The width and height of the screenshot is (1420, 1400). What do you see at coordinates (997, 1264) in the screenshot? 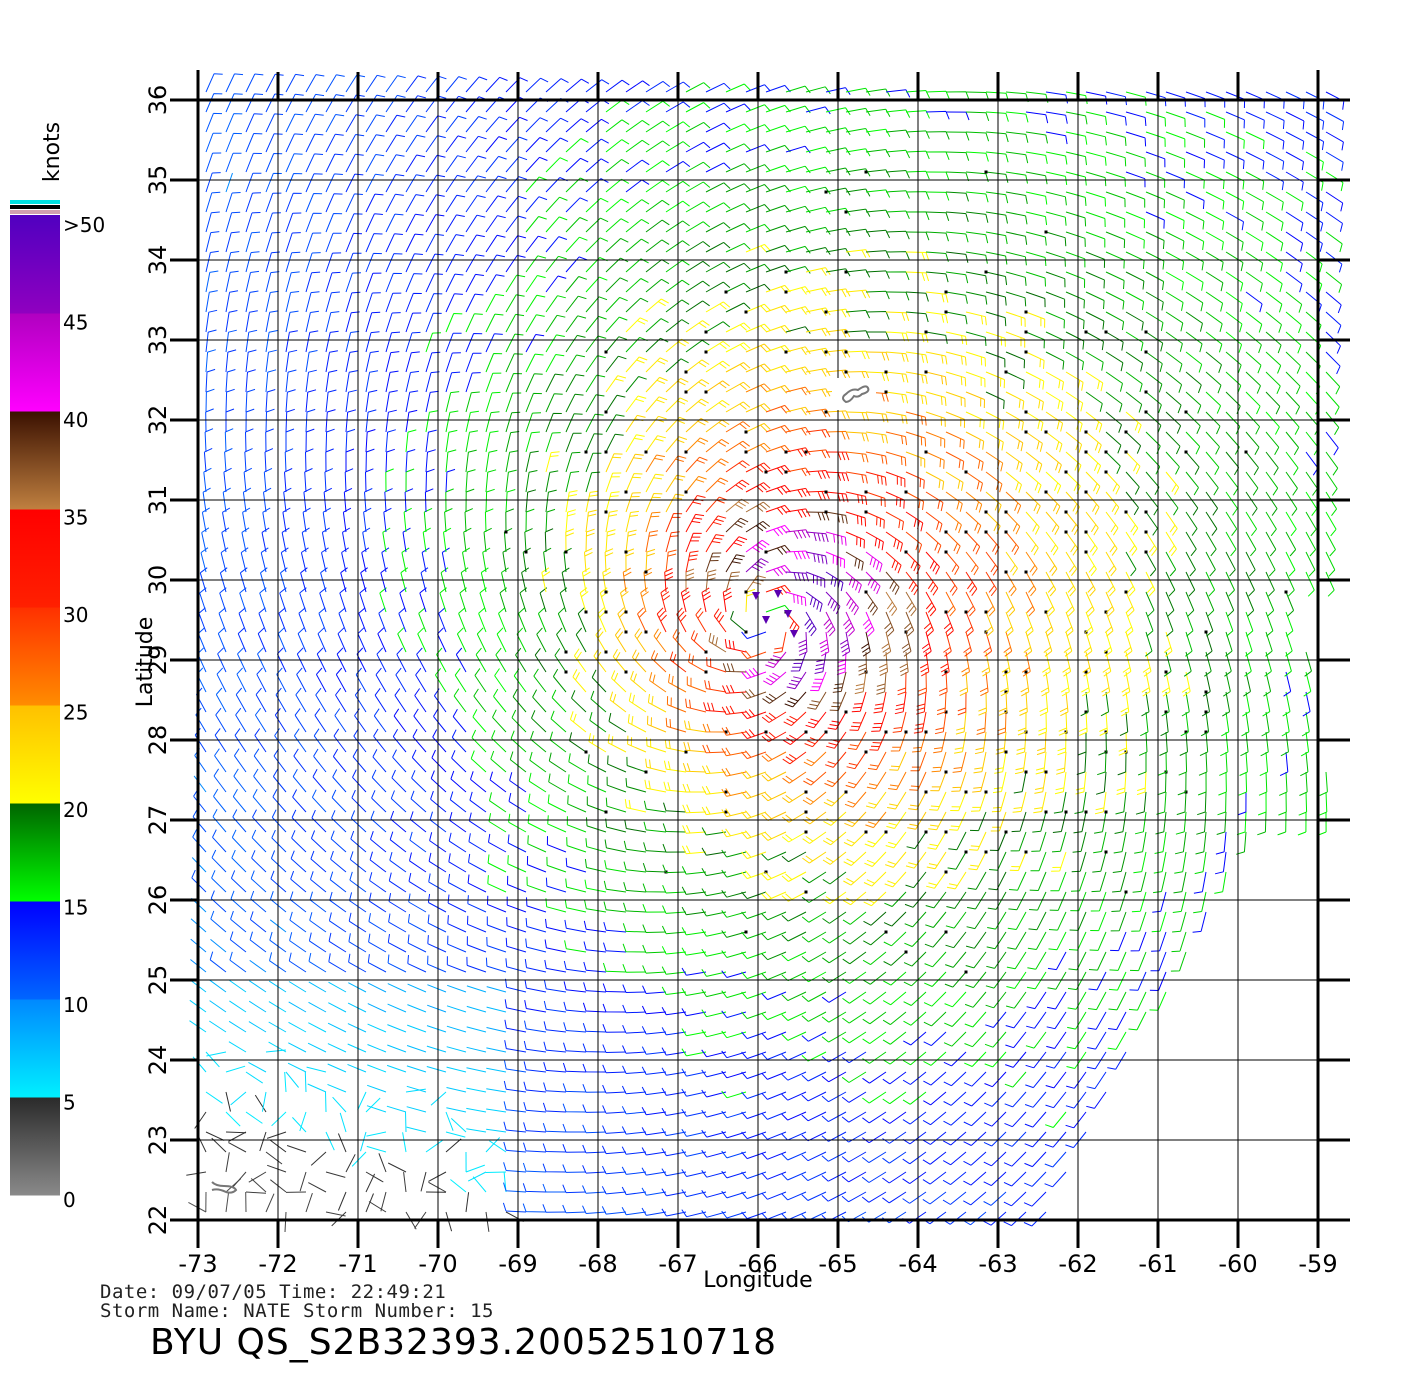
I see `x-tick-label: -63` at bounding box center [997, 1264].